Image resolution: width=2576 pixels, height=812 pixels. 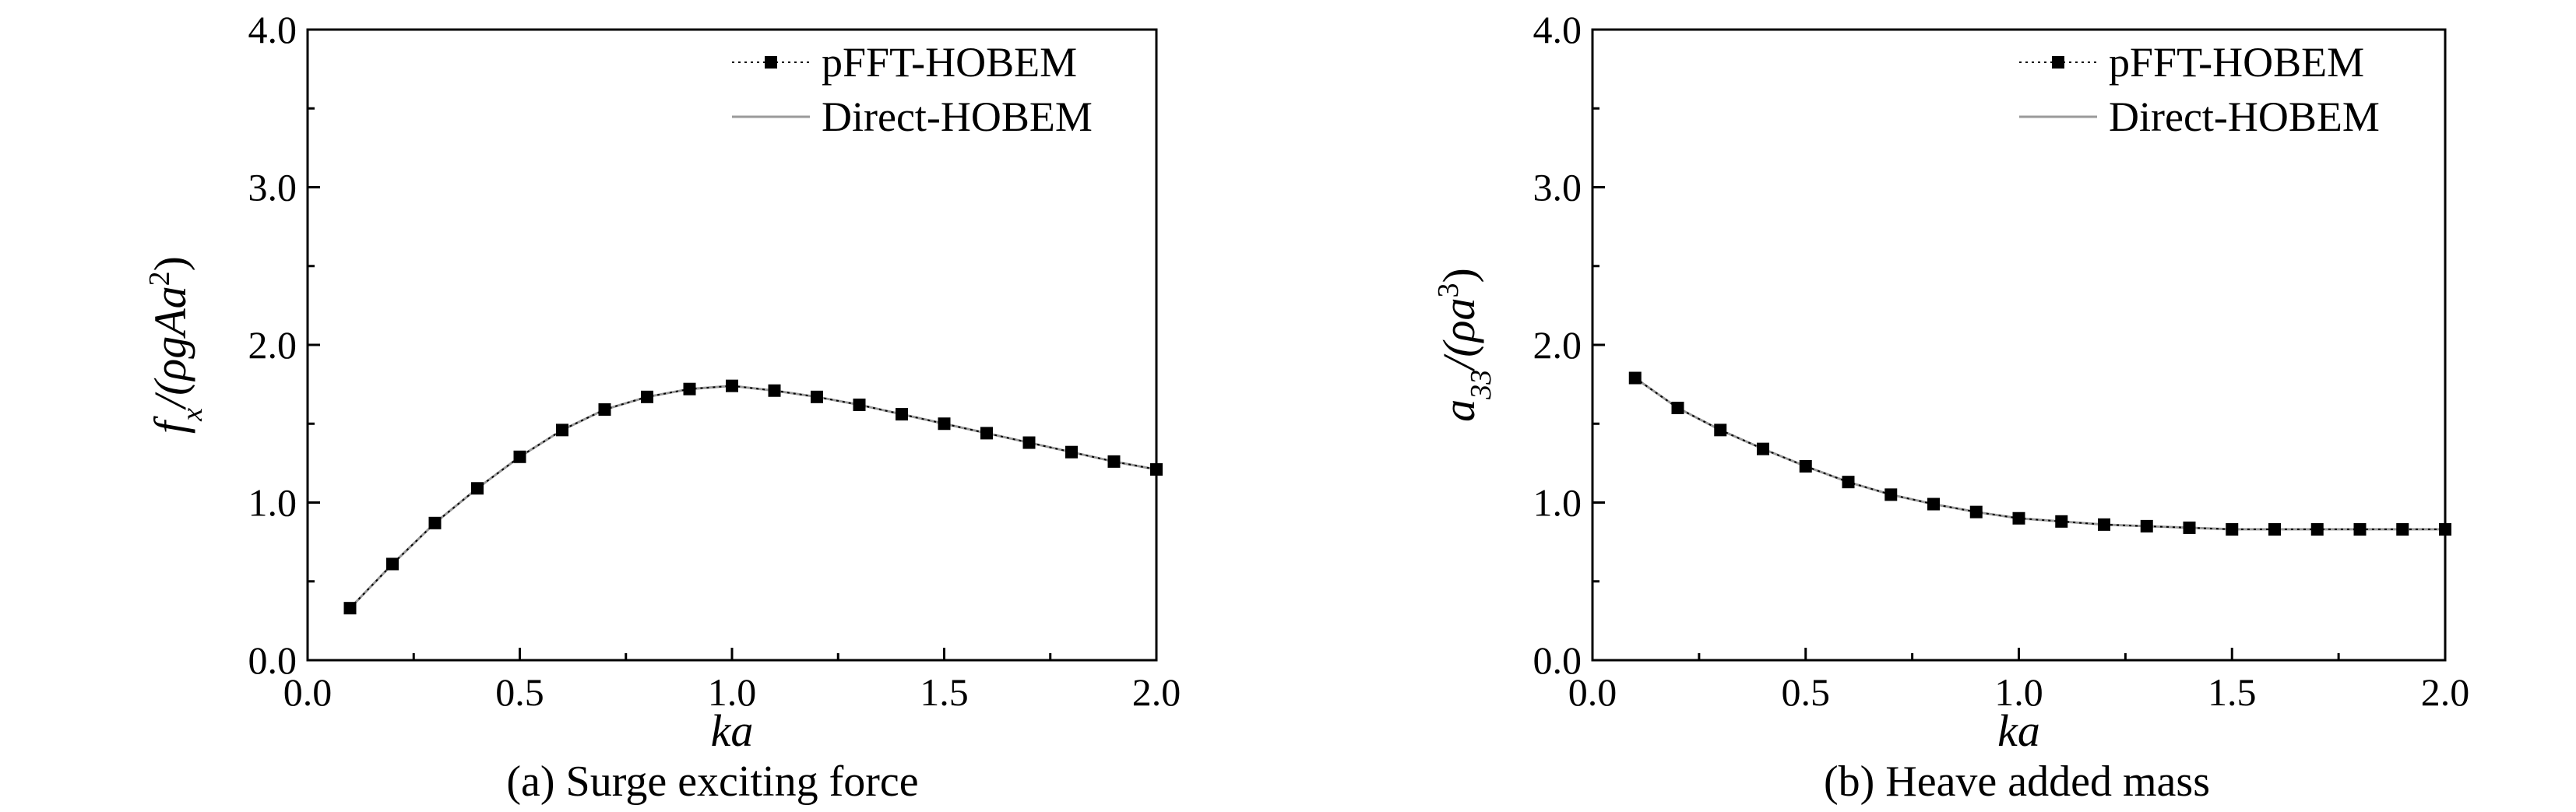 I want to click on panel-caption: (b) Heave added mass, so click(x=2017, y=782).